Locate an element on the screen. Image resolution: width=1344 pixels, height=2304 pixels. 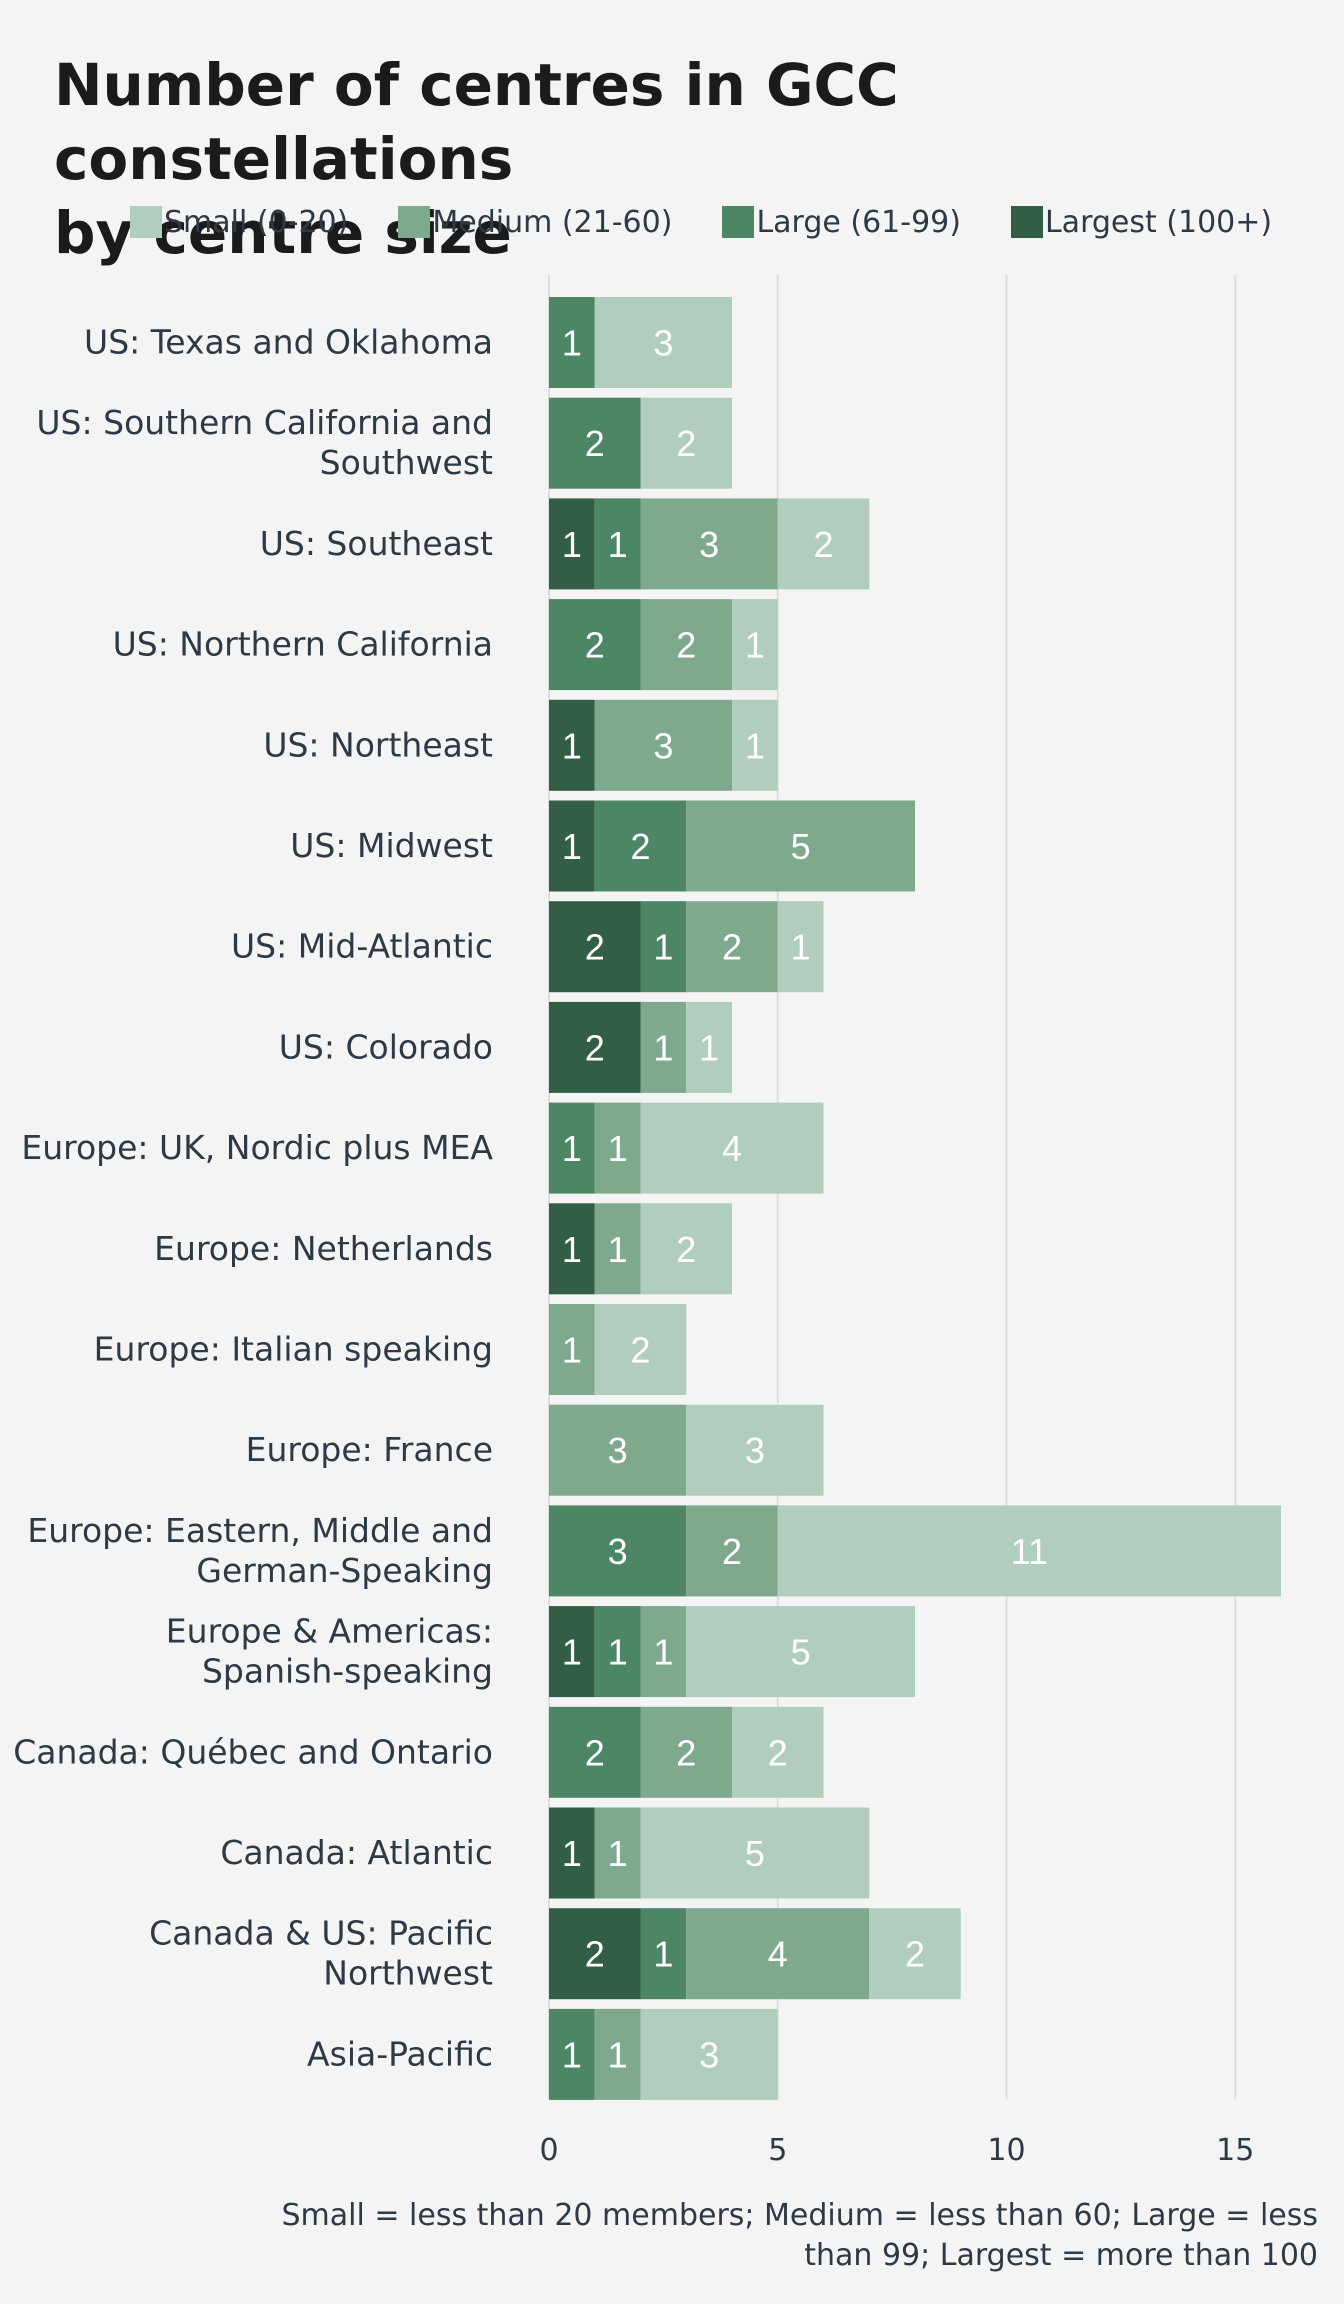
category-label: Europe: Italian speaking is located at coordinates (293, 1349).